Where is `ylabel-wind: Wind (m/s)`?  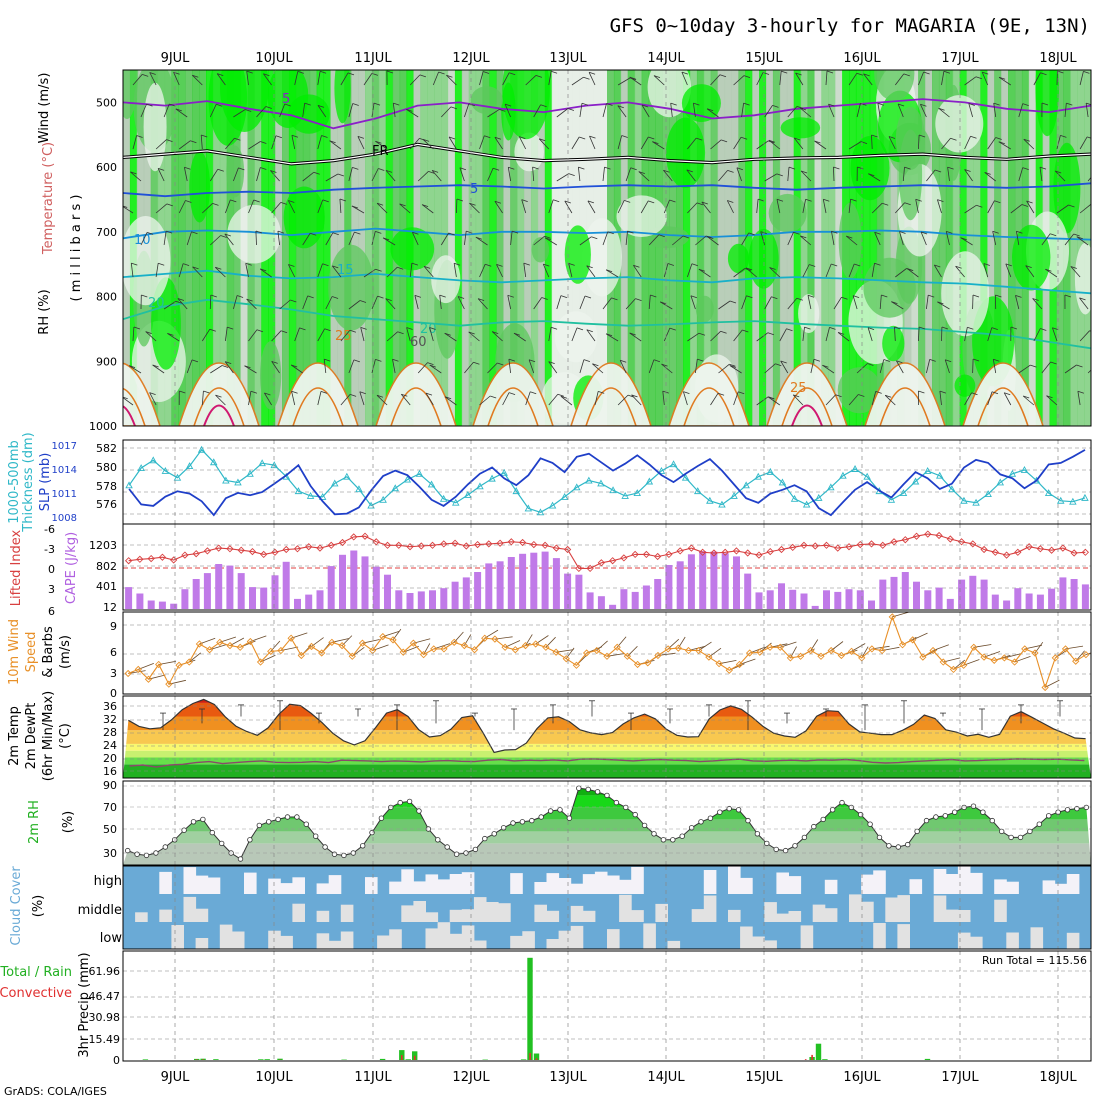 ylabel-wind: Wind (m/s) is located at coordinates (44, 108).